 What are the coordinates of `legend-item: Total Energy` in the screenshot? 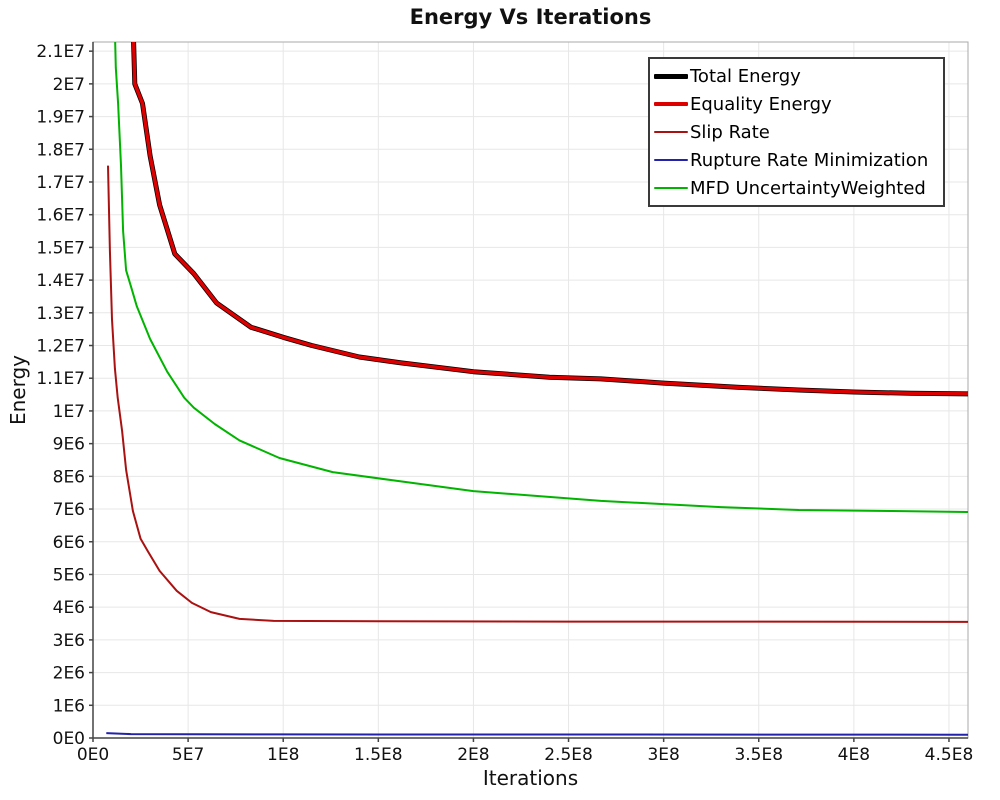 It's located at (795, 76).